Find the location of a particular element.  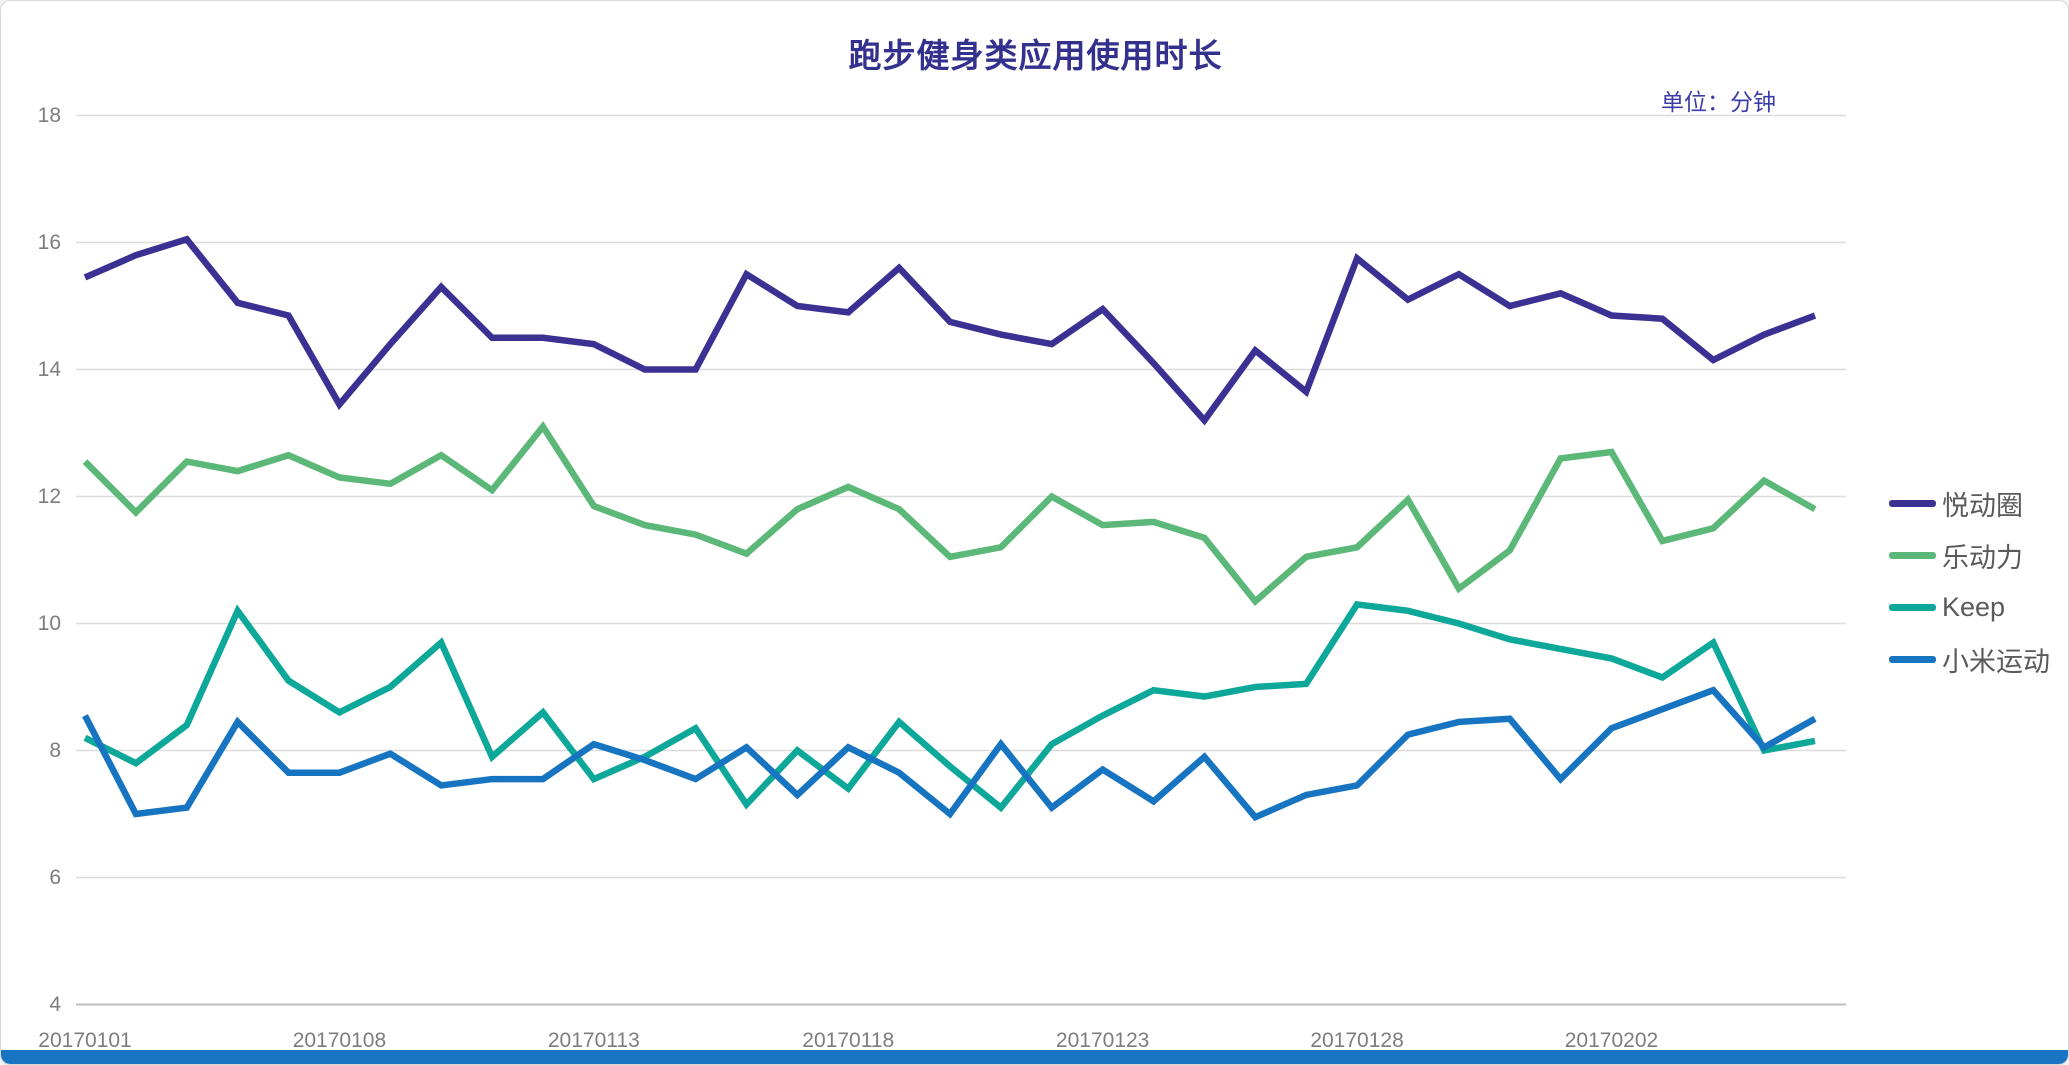

legend-item-ledongli: 乐动力 is located at coordinates (1969, 556).